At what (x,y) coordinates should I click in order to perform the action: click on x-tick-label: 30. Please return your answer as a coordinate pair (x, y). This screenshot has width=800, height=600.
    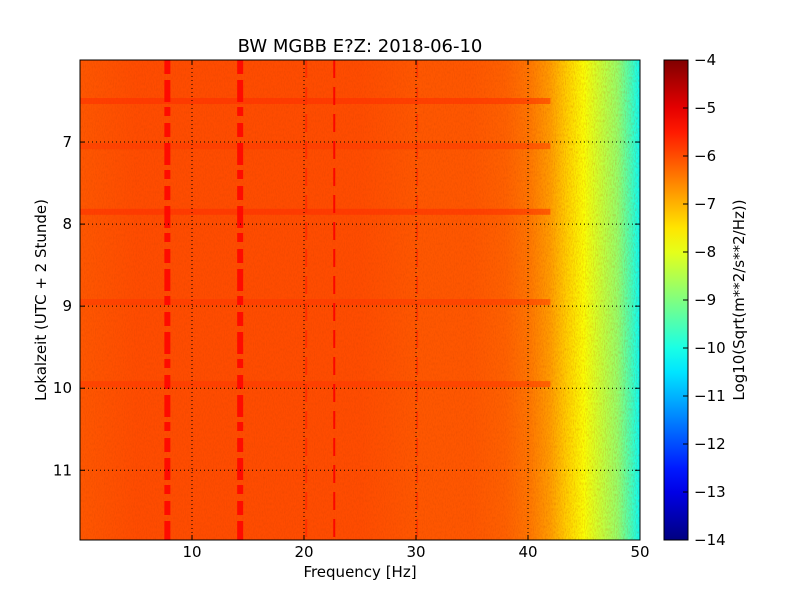
    Looking at the image, I should click on (415, 552).